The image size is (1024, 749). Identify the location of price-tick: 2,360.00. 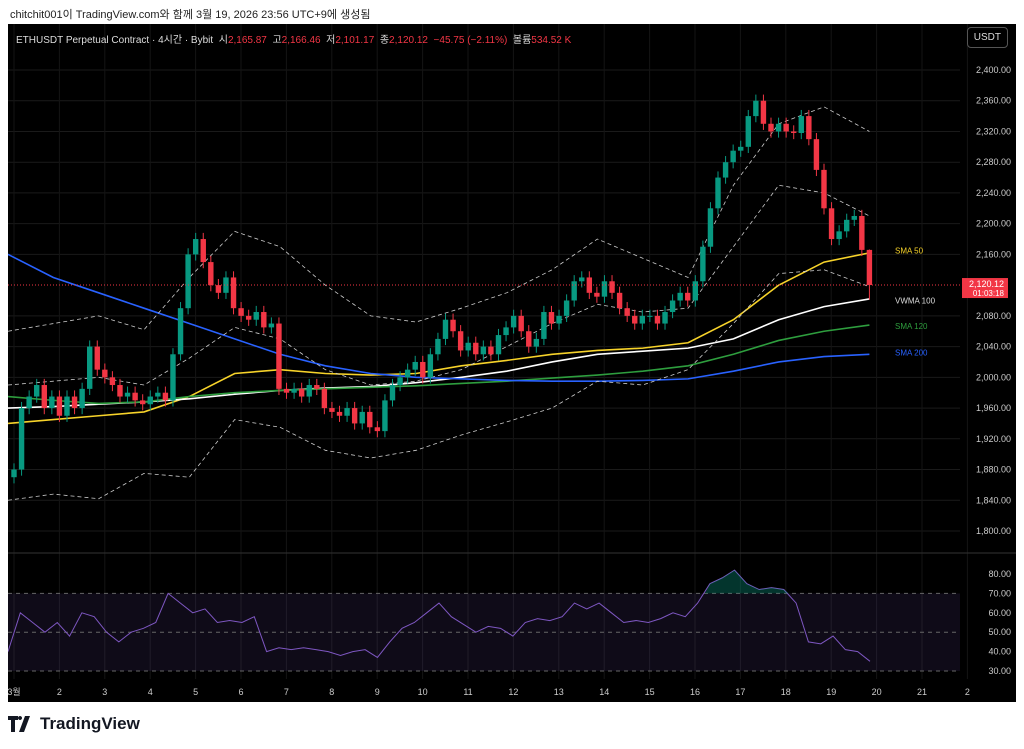
(993, 101).